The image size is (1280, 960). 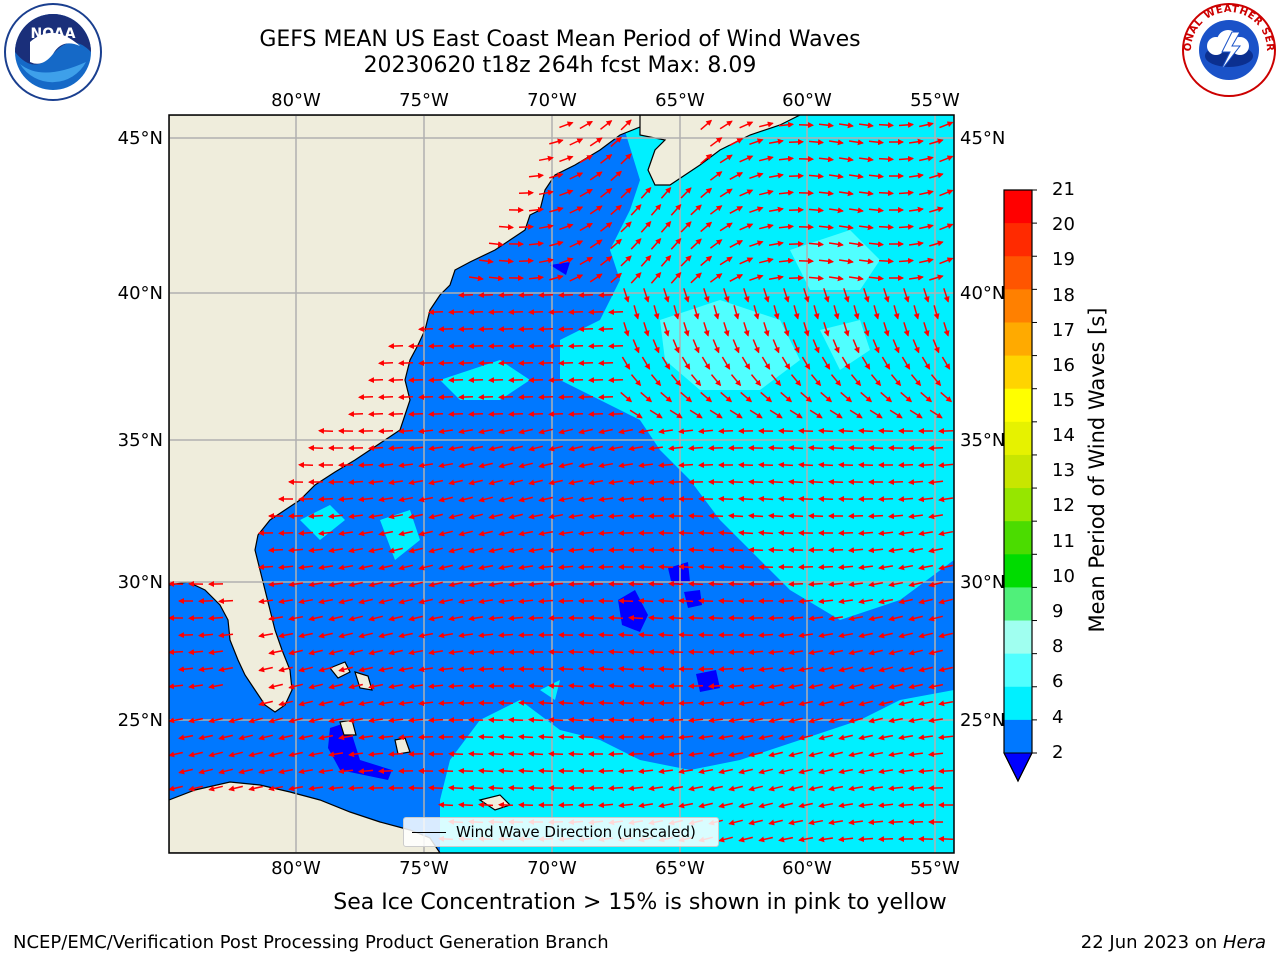 I want to click on colorbar-extend-triangle, so click(x=1018, y=767).